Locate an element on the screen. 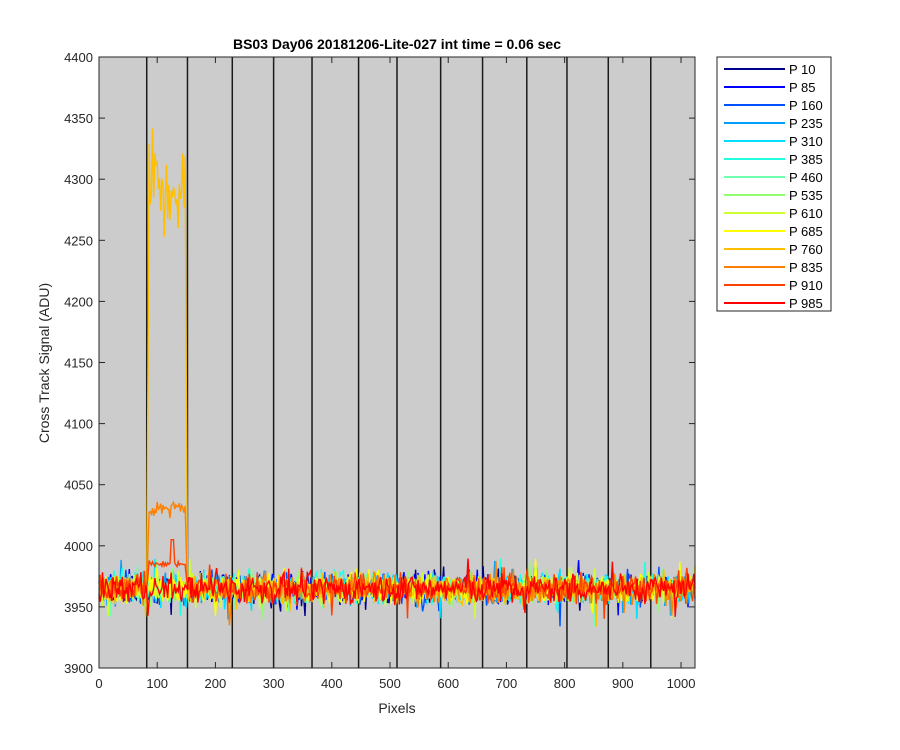 This screenshot has height=750, width=900. x-tick-label: 900 is located at coordinates (623, 683).